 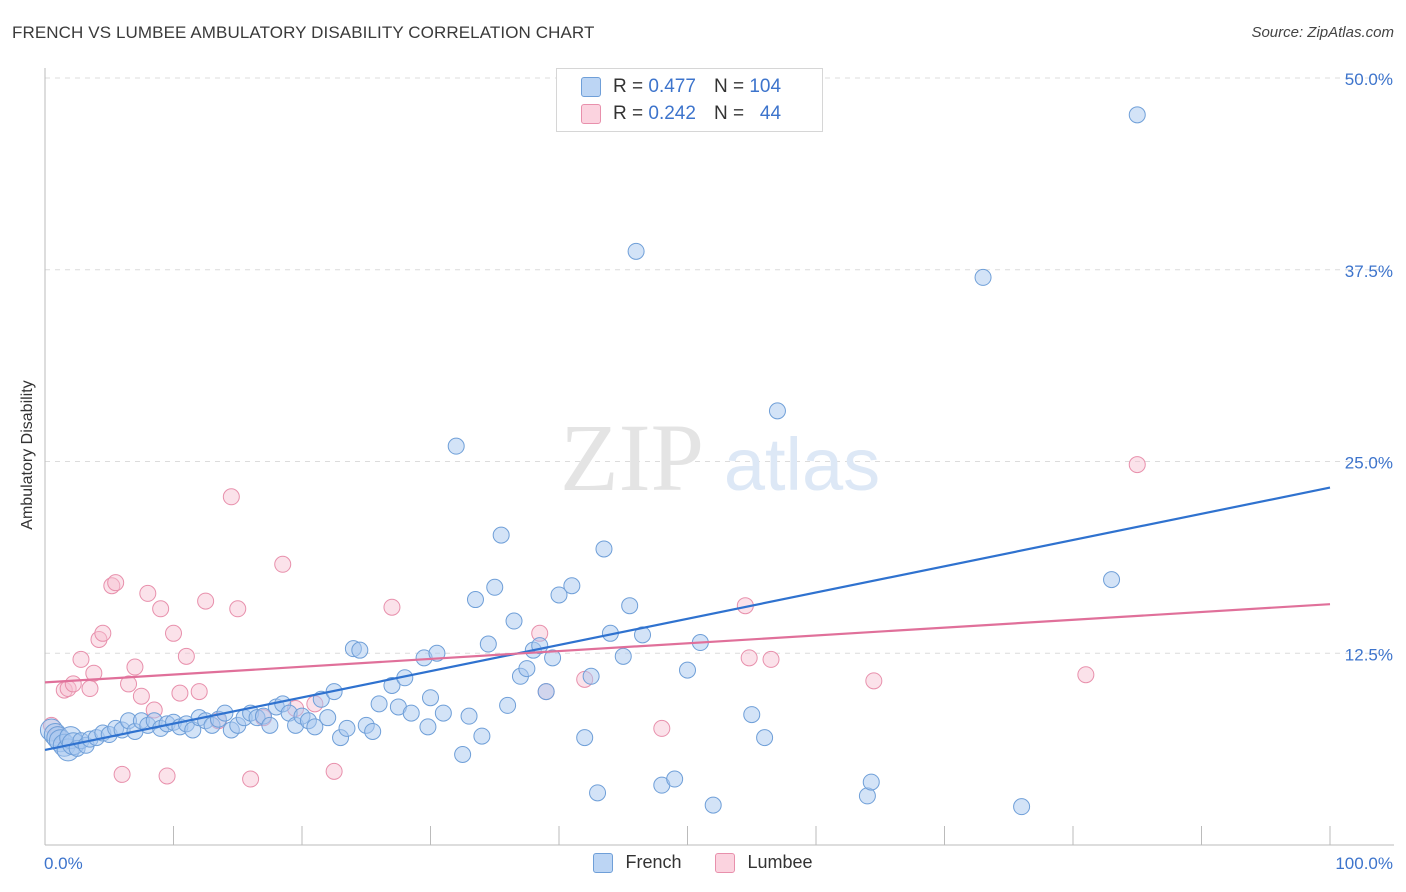 What do you see at coordinates (632, 457) in the screenshot?
I see `watermark-zip: ZIP` at bounding box center [632, 457].